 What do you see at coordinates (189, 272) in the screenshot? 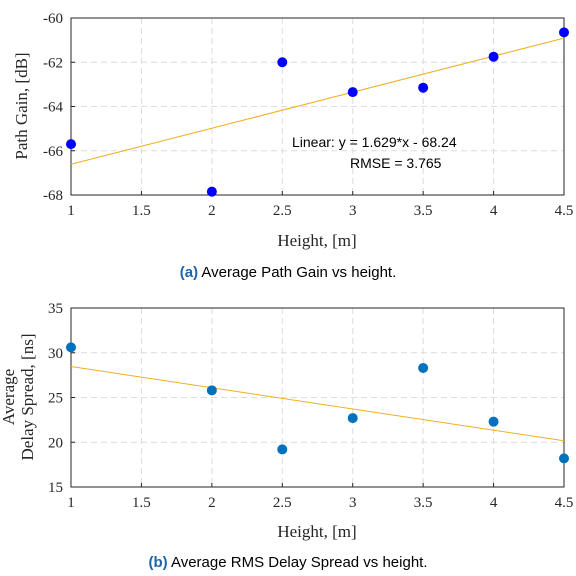
I see `caption-tag: (a)` at bounding box center [189, 272].